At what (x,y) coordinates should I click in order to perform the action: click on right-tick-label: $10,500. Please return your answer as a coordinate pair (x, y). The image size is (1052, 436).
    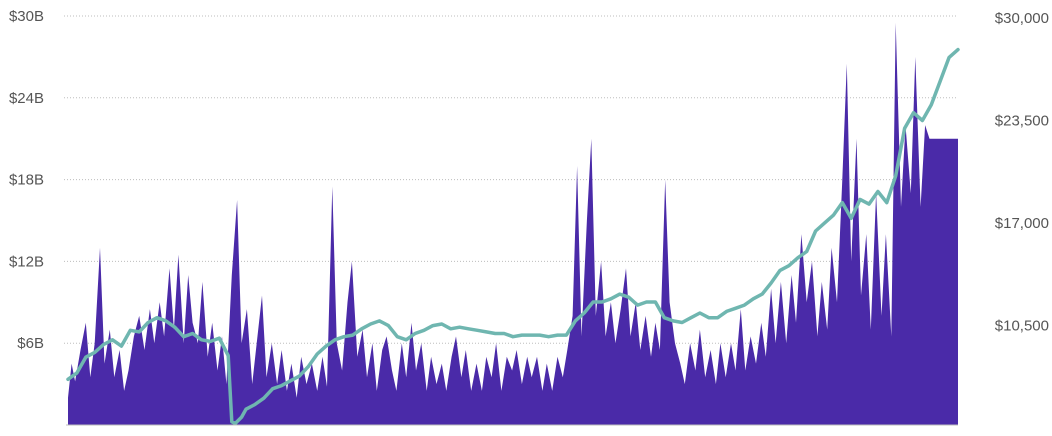
    Looking at the image, I should click on (1022, 326).